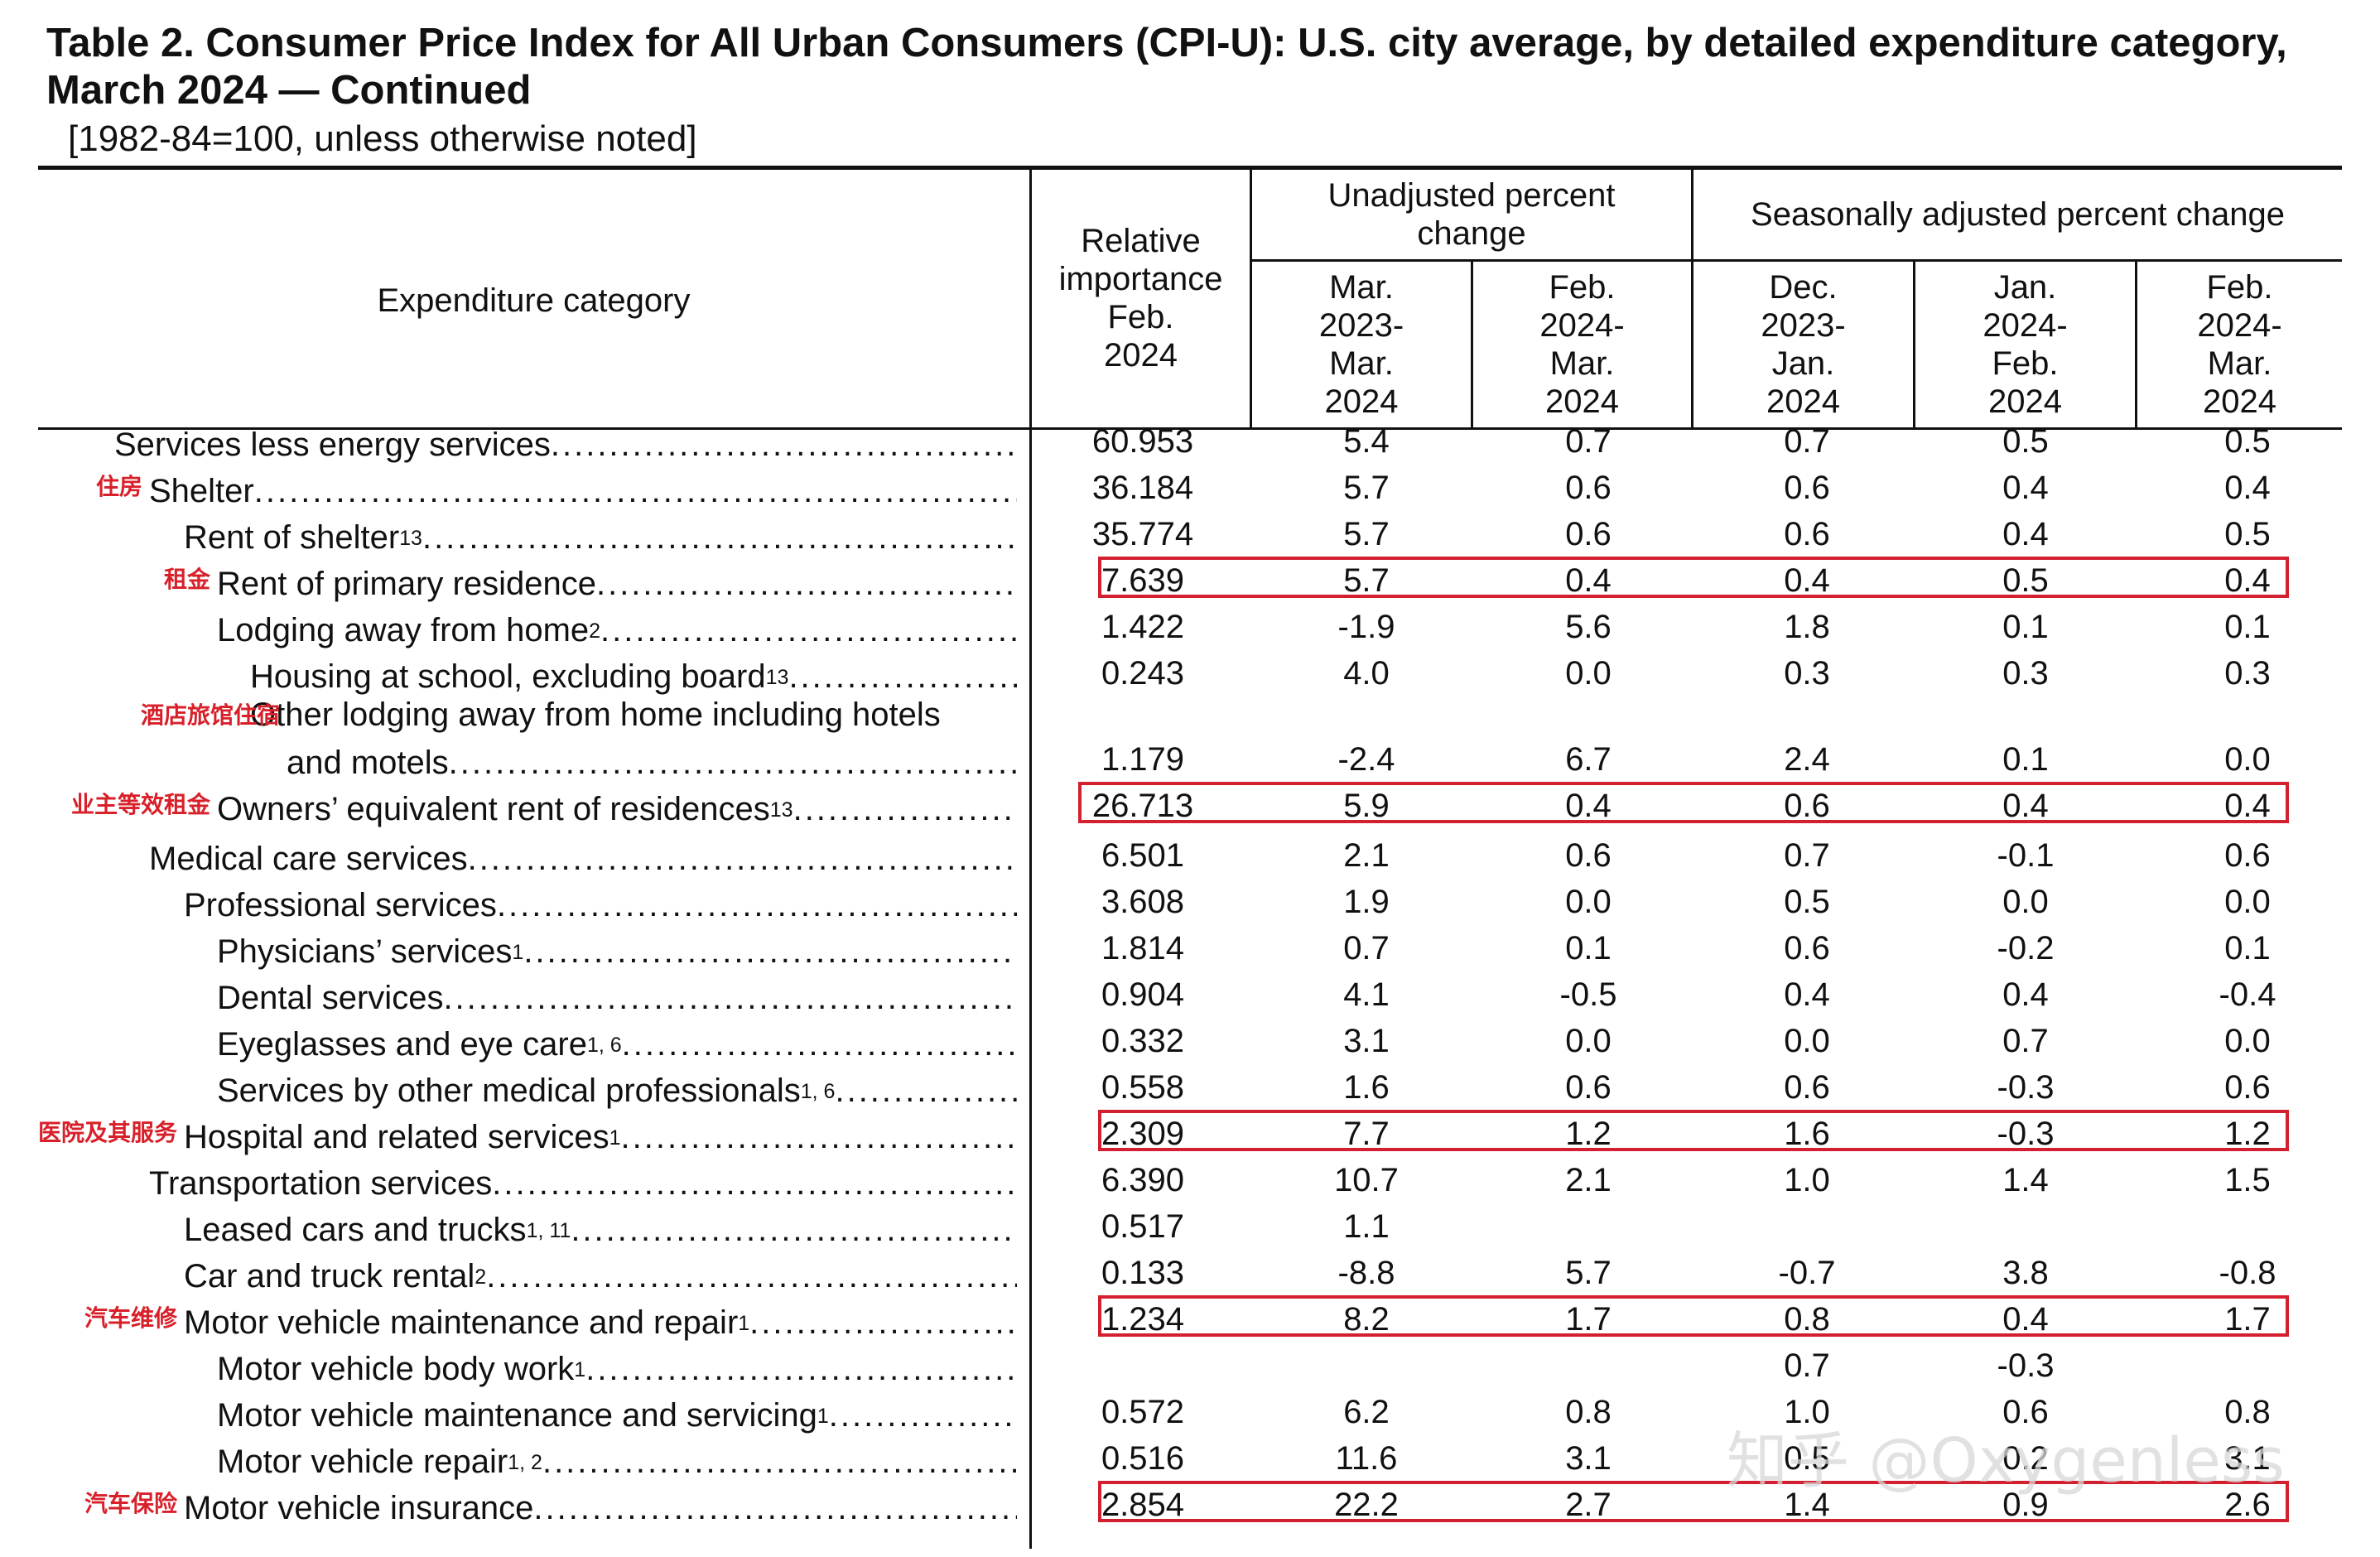 This screenshot has width=2380, height=1557. Describe the element at coordinates (777, 677) in the screenshot. I see `footnote-marker: 13` at that location.